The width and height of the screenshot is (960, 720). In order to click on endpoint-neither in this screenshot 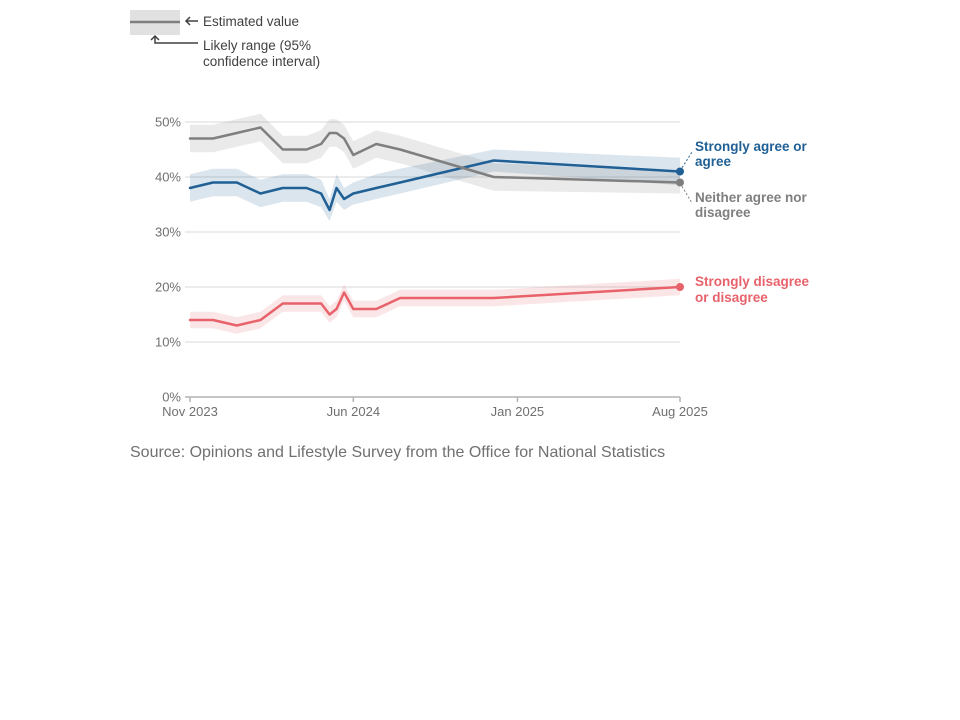, I will do `click(680, 182)`.